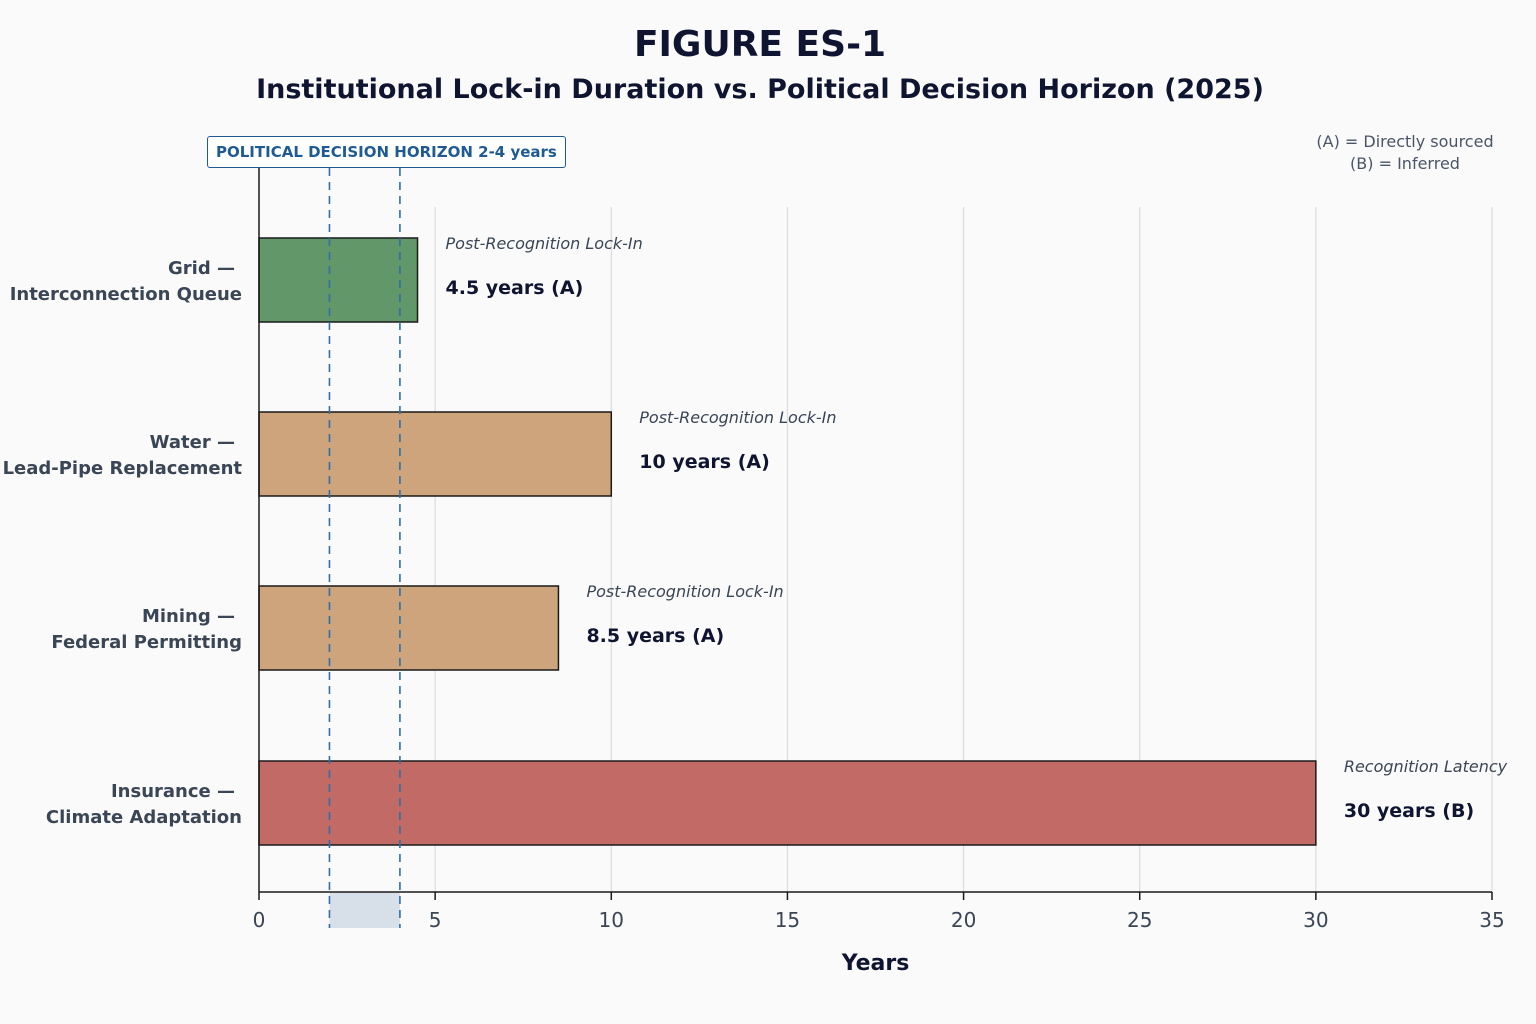  I want to click on x-axis-title: Years, so click(875, 963).